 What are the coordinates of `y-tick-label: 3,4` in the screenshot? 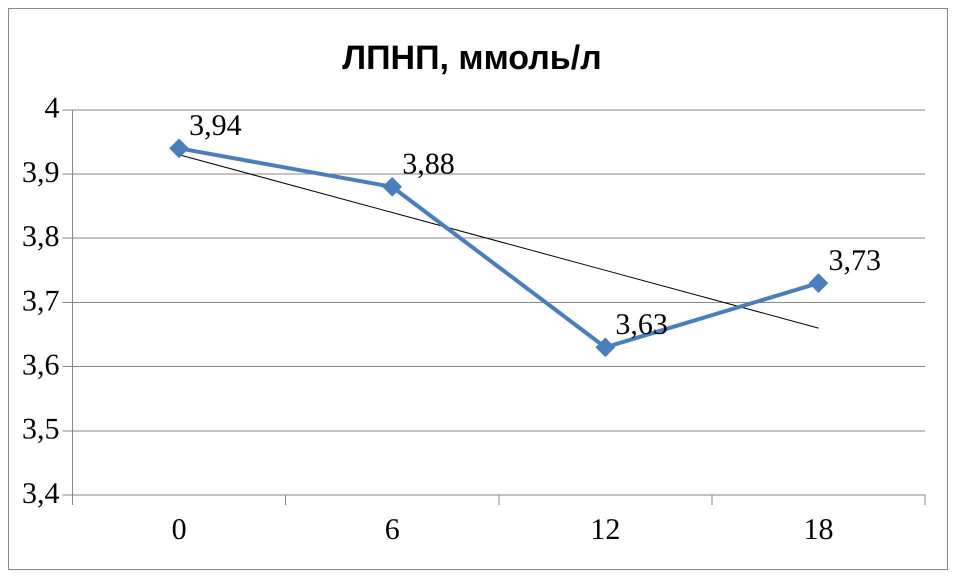 It's located at (41, 493).